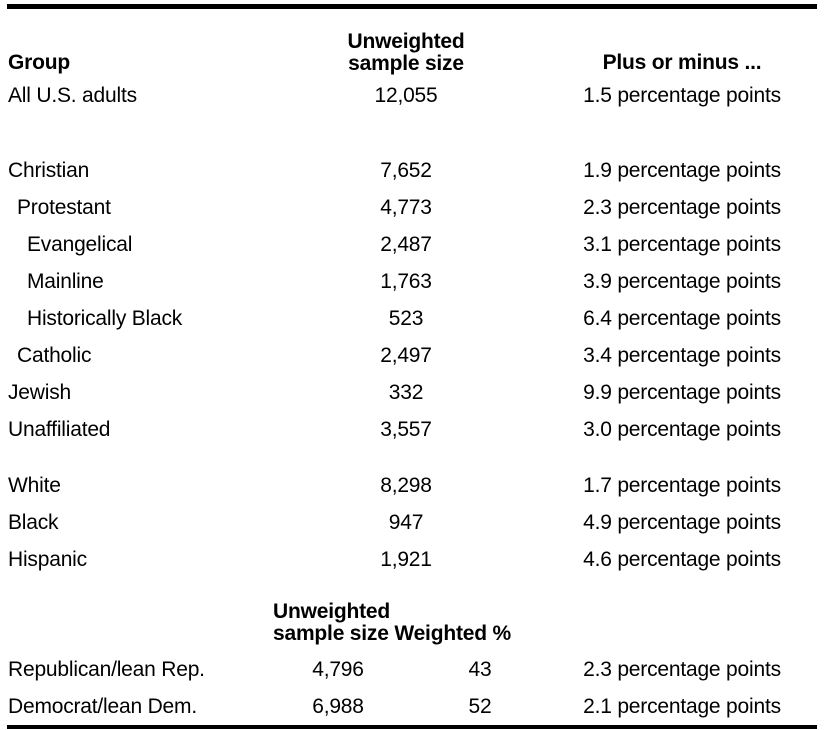  I want to click on margin-cell: 3.9 percentage points, so click(682, 281).